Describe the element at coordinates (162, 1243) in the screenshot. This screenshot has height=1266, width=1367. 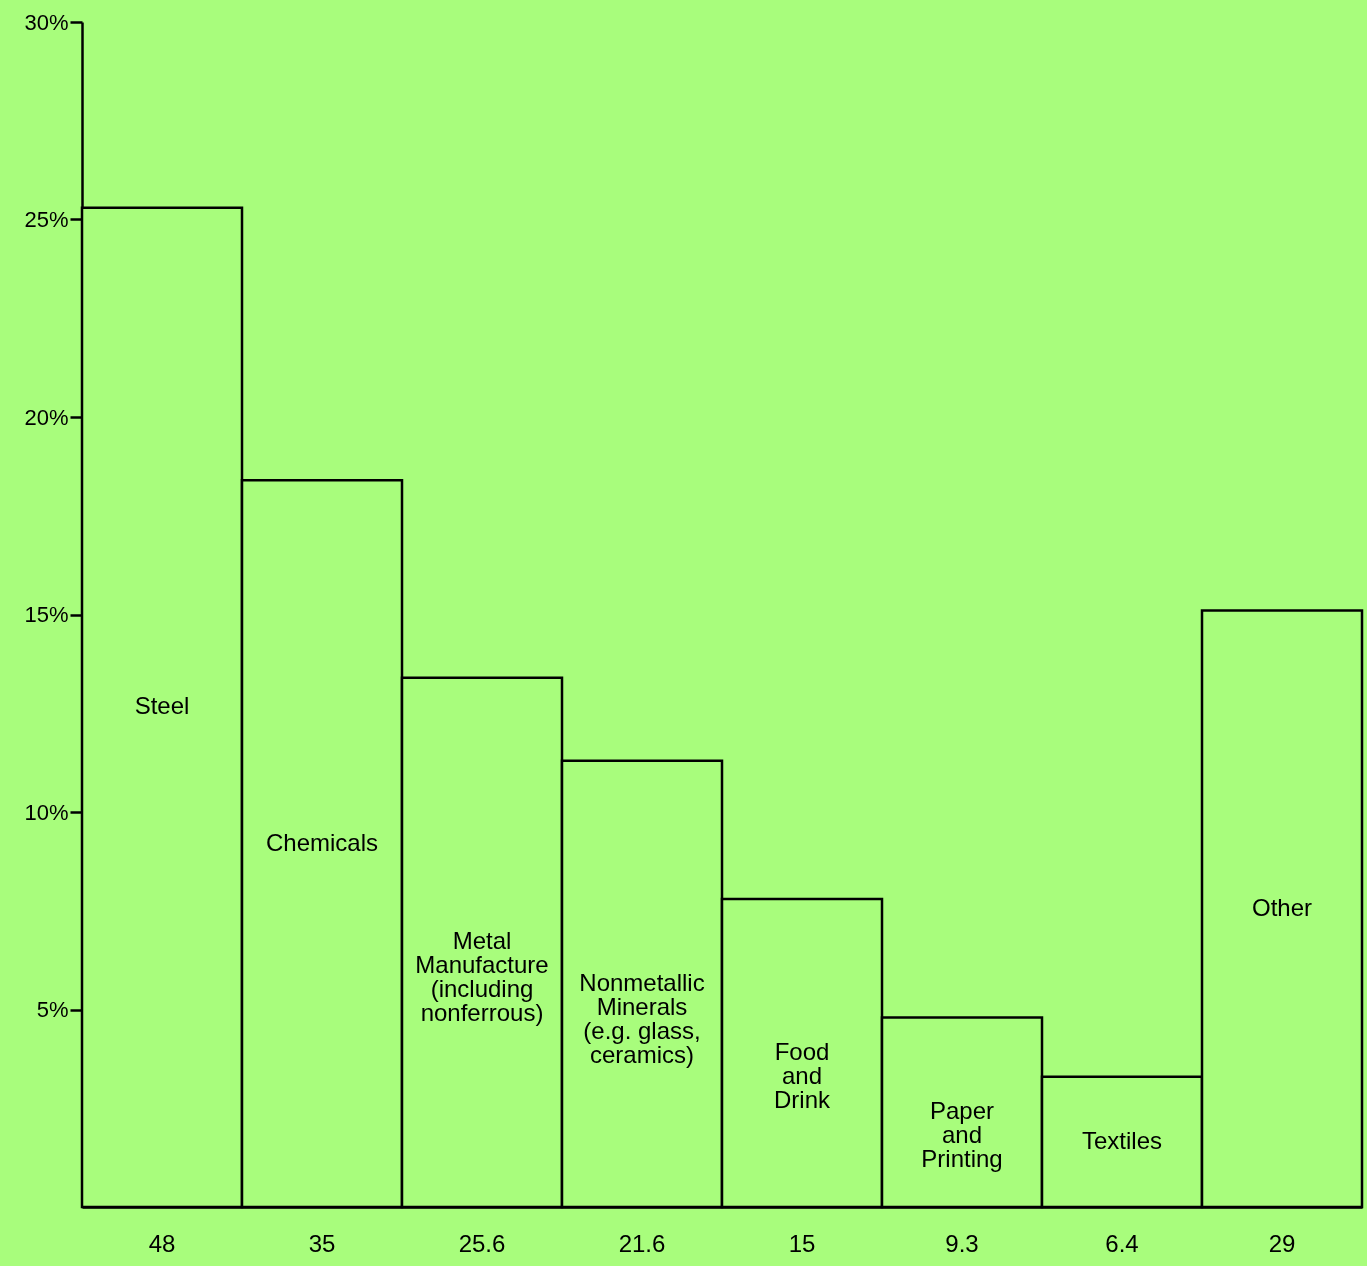
I see `text: 48` at that location.